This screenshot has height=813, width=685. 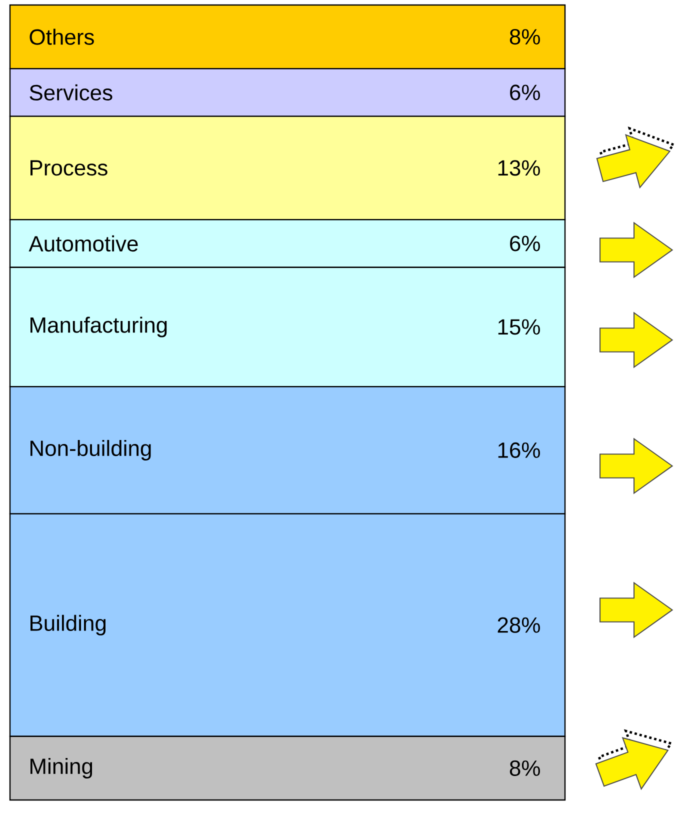 What do you see at coordinates (83, 243) in the screenshot?
I see `series-label: Automotive` at bounding box center [83, 243].